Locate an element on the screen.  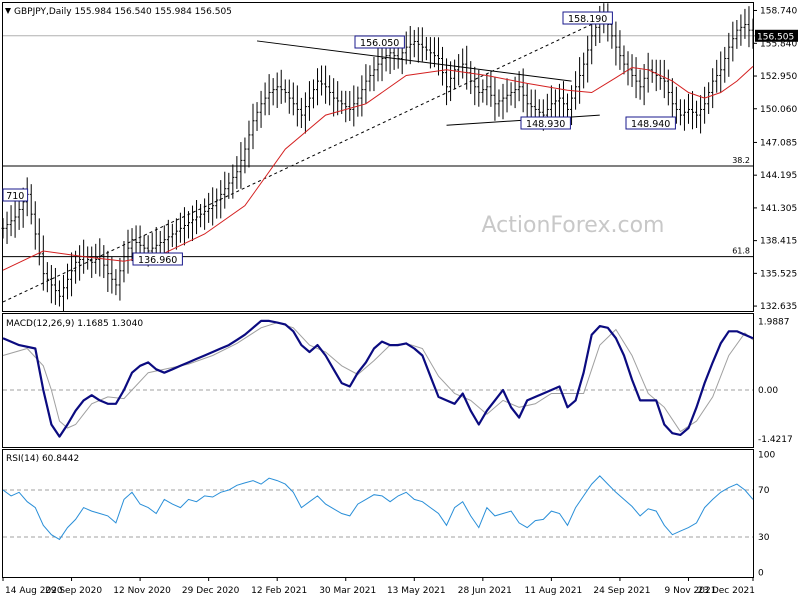
price-y-tick-label: 158.740 is located at coordinates (778, 11).